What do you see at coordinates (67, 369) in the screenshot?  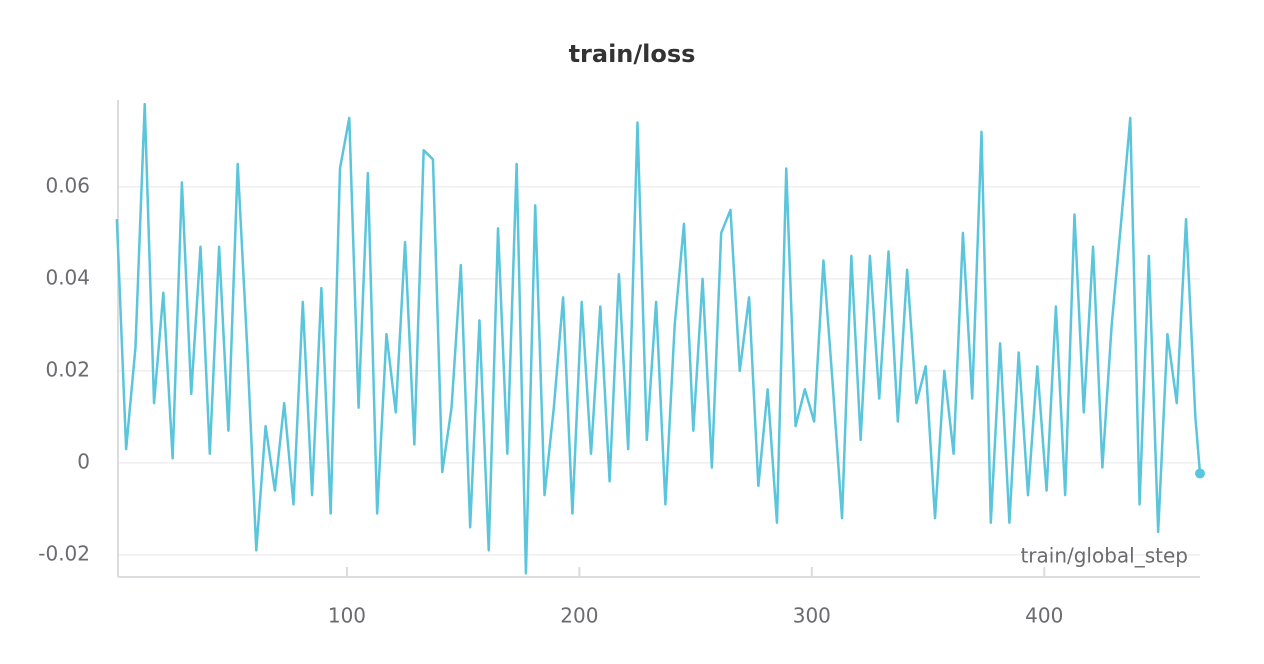 I see `y-tick-label: 0.02` at bounding box center [67, 369].